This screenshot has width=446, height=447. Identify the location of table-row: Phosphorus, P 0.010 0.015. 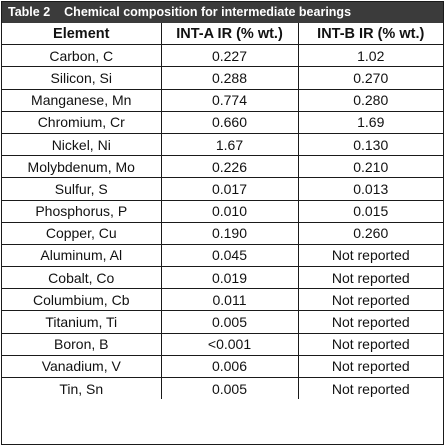
(222, 211).